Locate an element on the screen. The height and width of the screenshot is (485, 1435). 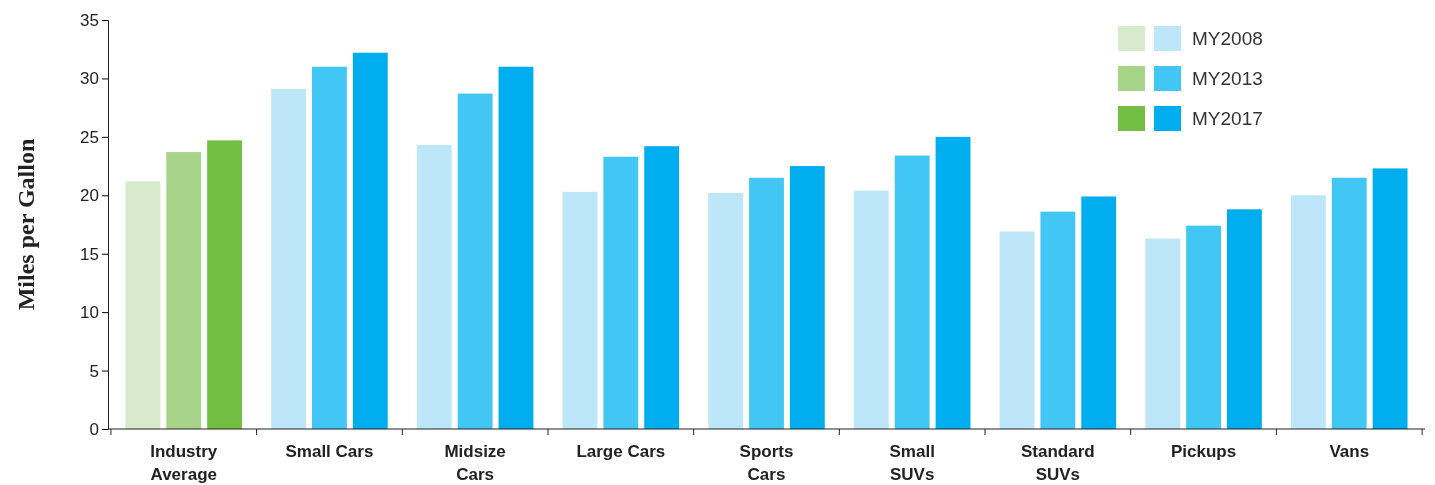
x-tick-label: Large Cars is located at coordinates (621, 451).